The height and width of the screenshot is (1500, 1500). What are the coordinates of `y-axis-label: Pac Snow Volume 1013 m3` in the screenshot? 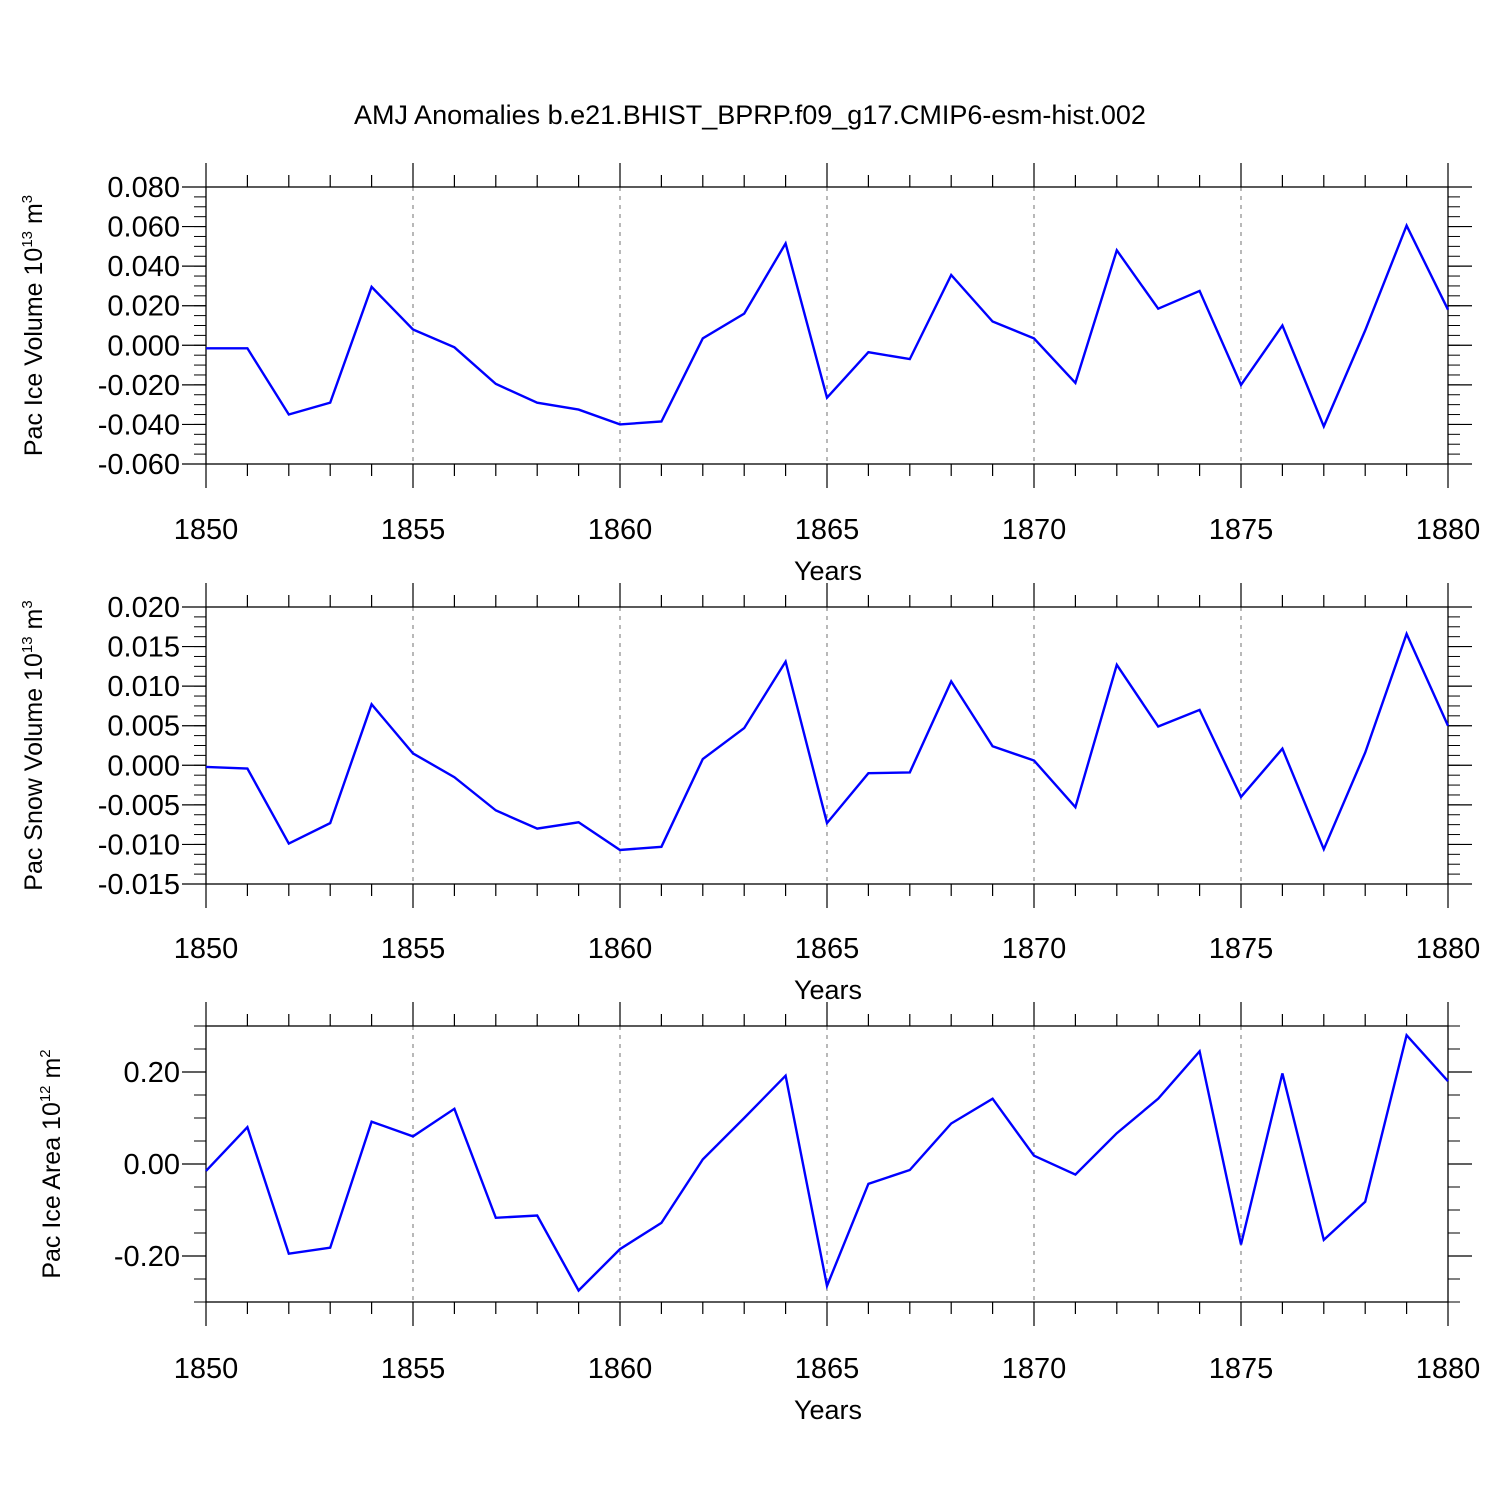 It's located at (33, 745).